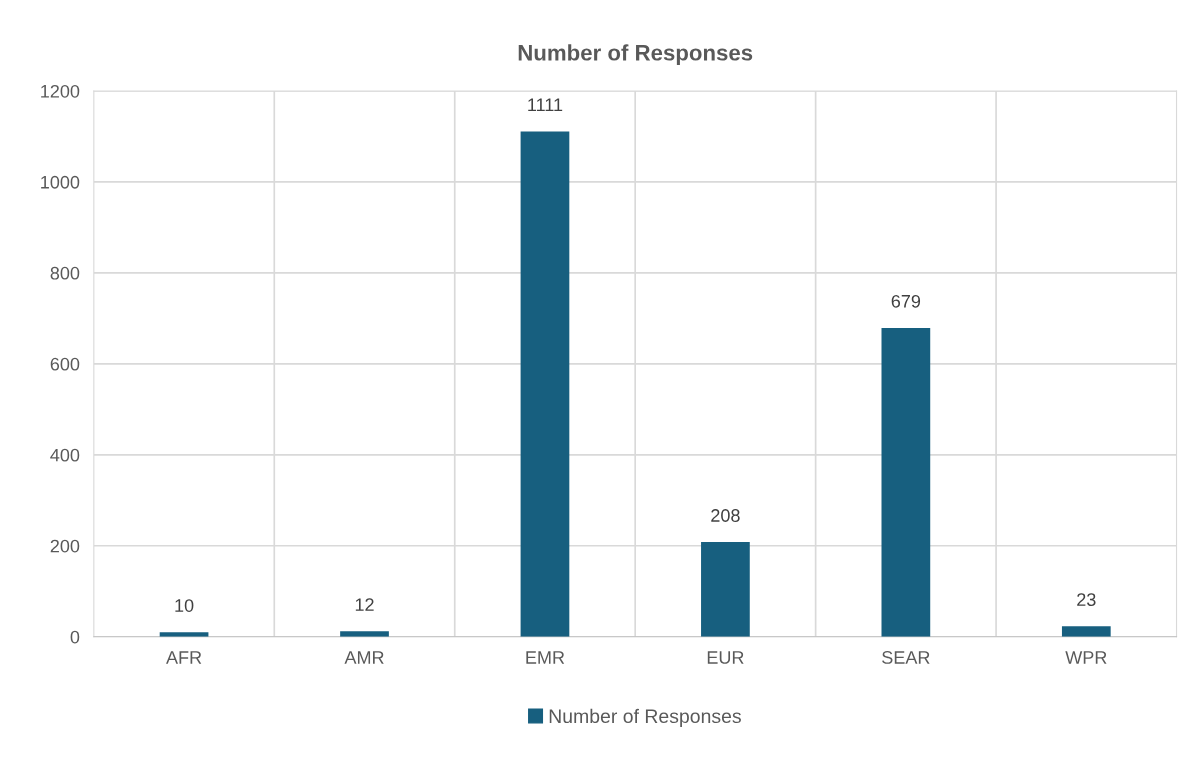 Image resolution: width=1203 pixels, height=758 pixels. Describe the element at coordinates (1086, 600) in the screenshot. I see `data-label: 23` at that location.